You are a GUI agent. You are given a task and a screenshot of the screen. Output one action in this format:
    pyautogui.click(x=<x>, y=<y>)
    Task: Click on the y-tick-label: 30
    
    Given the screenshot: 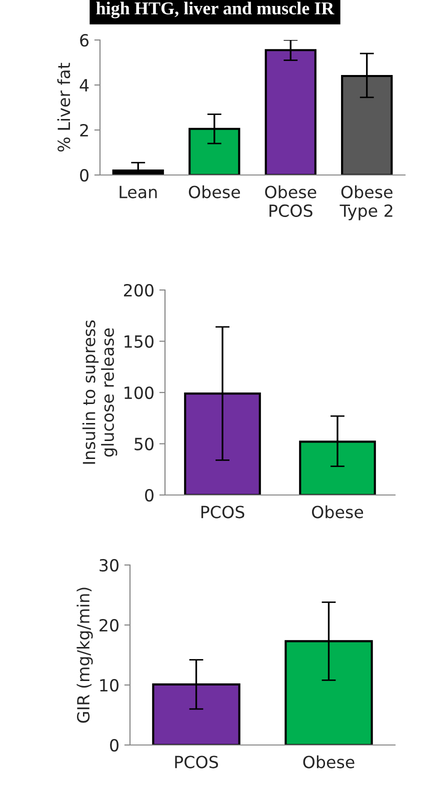 What is the action you would take?
    pyautogui.click(x=109, y=565)
    